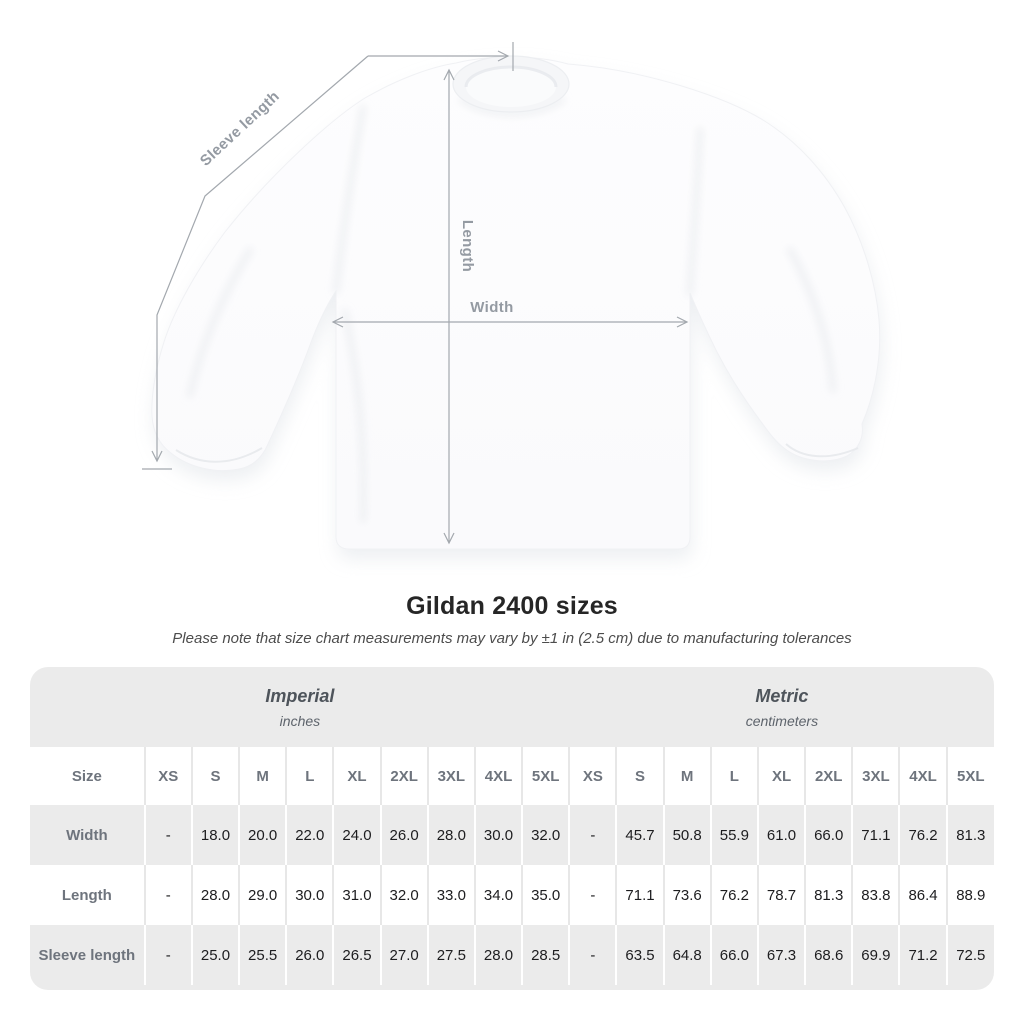  I want to click on length-label: Length, so click(467, 246).